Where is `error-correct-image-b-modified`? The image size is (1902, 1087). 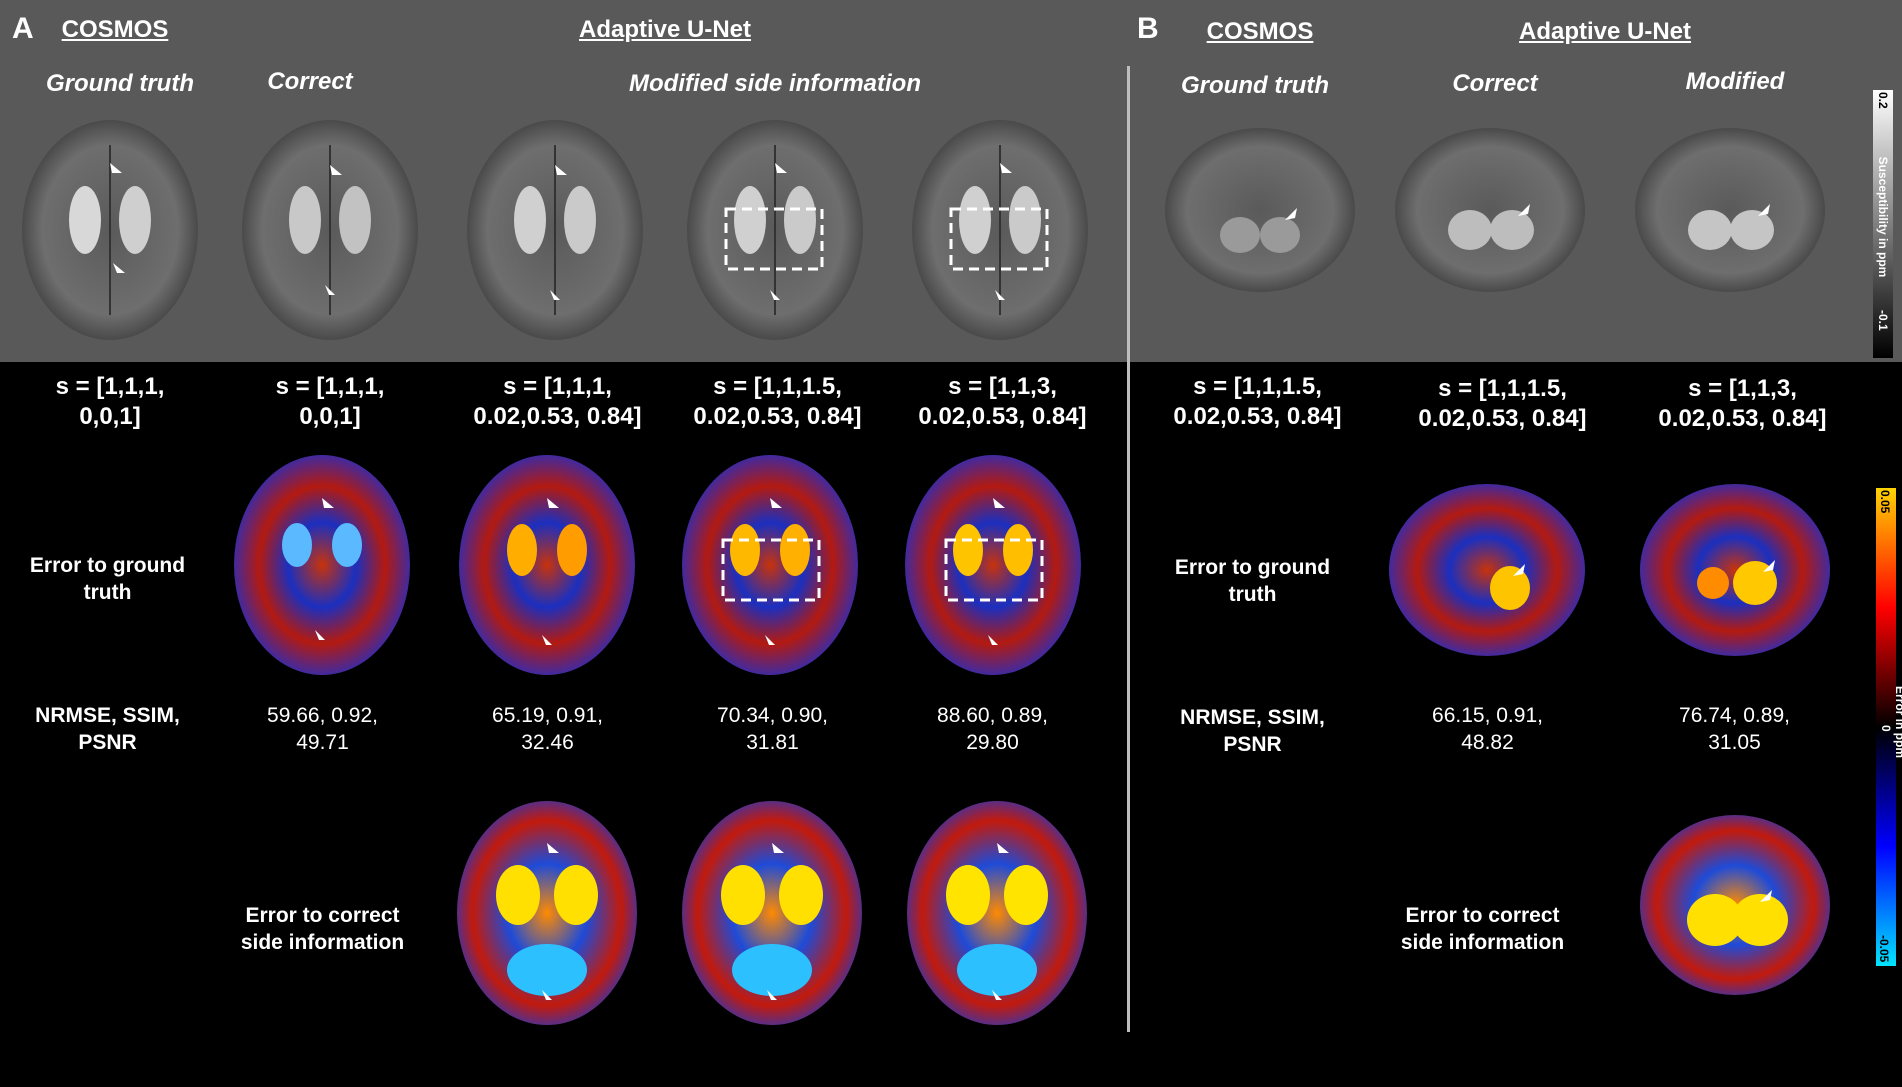 error-correct-image-b-modified is located at coordinates (1735, 905).